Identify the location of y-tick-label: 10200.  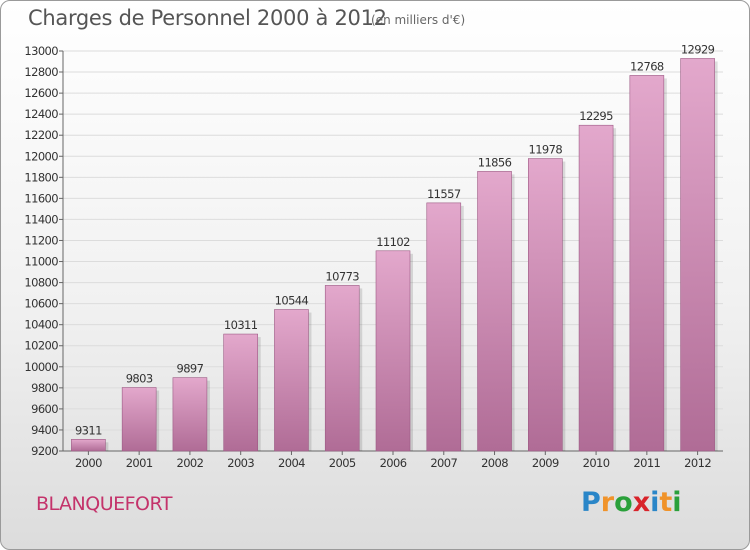
(41, 346).